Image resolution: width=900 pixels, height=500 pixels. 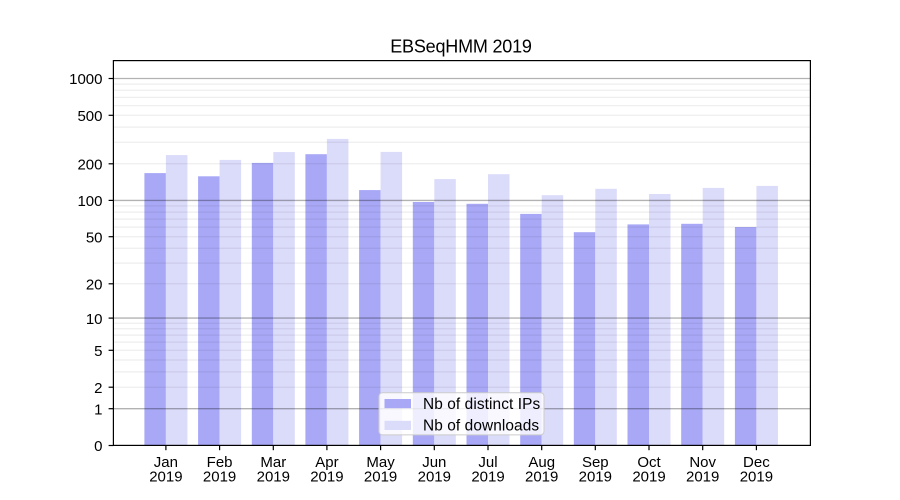 I want to click on svg-text: Sep, so click(x=595, y=462).